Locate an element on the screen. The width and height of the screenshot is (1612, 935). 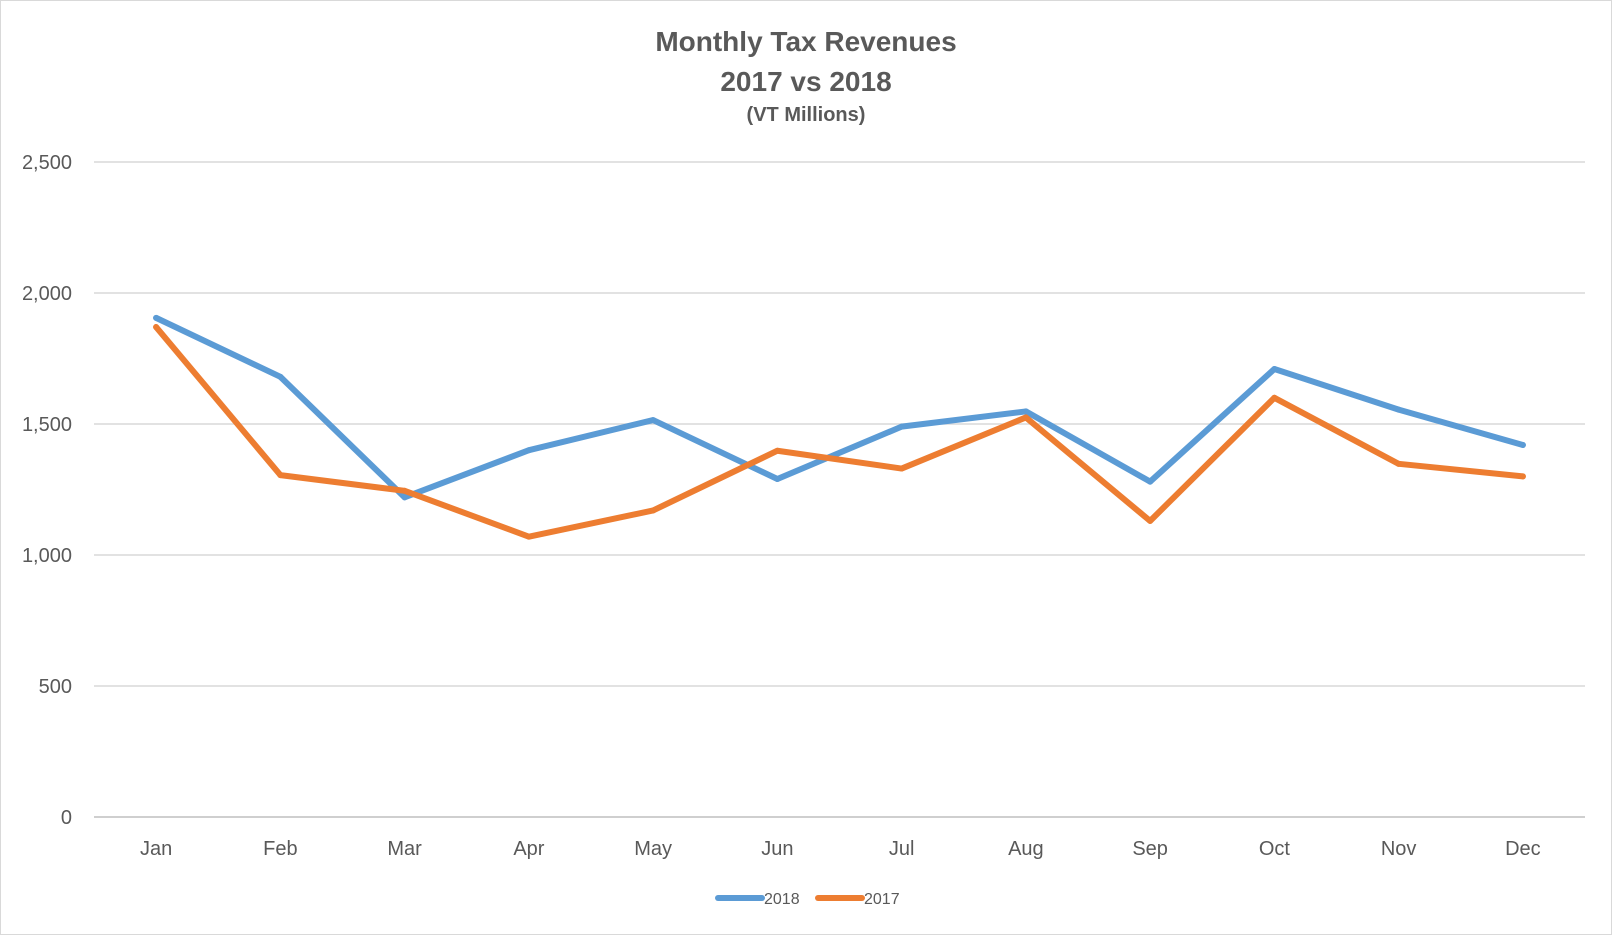
x-tick-label: Dec is located at coordinates (1523, 849).